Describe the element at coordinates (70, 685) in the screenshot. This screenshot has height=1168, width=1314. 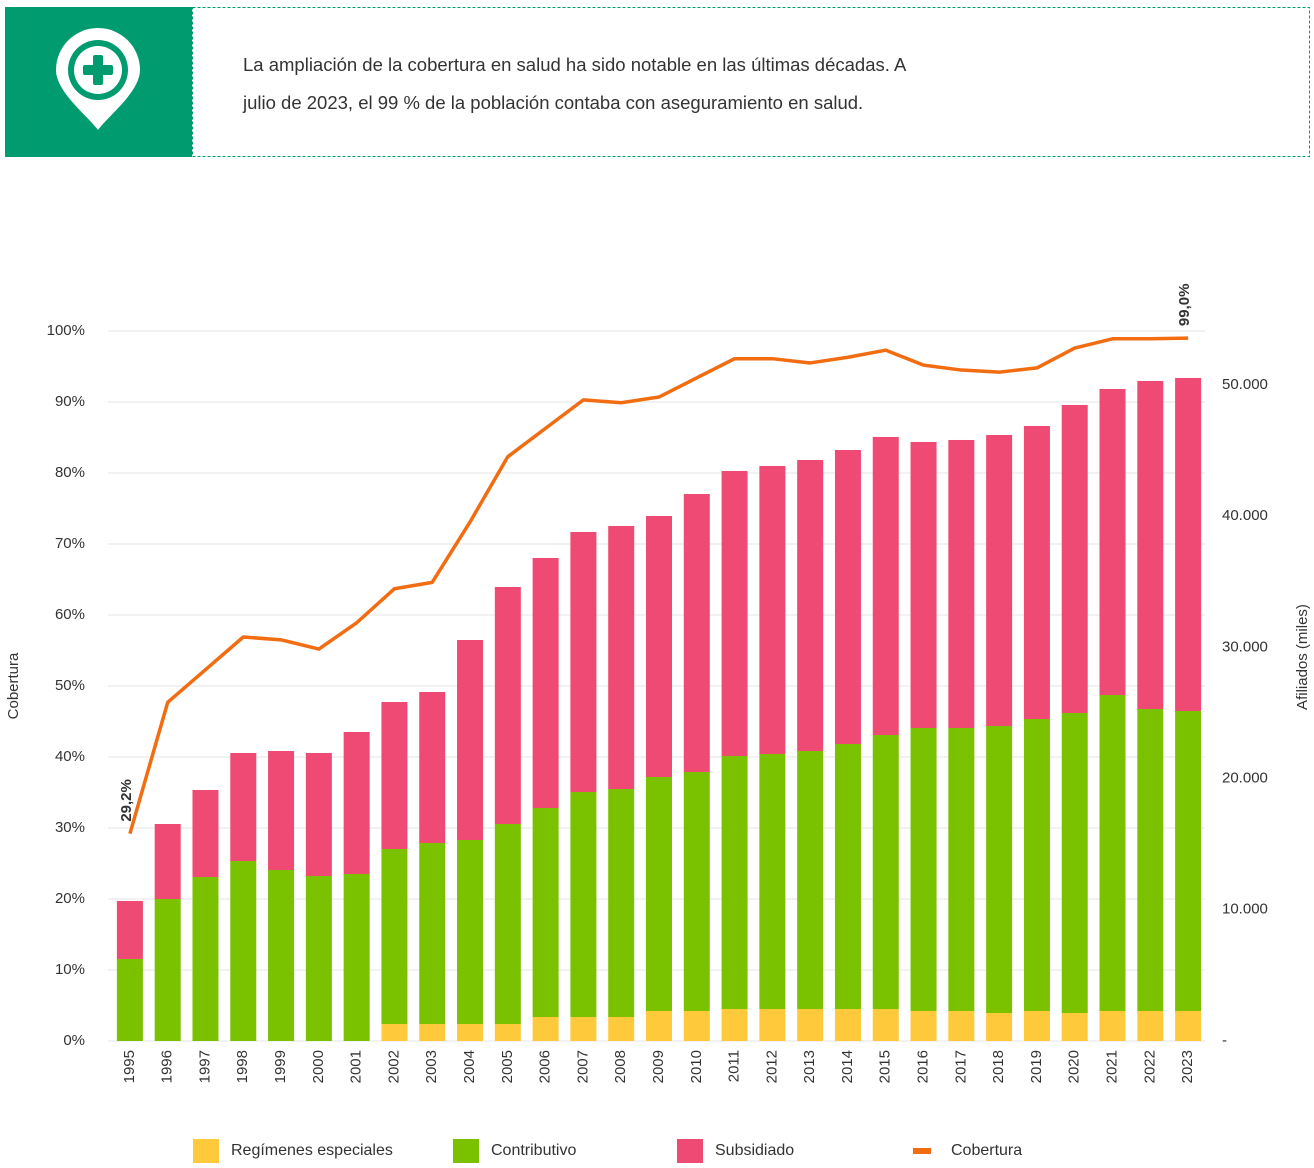
I see `y-tick-label: 50%` at that location.